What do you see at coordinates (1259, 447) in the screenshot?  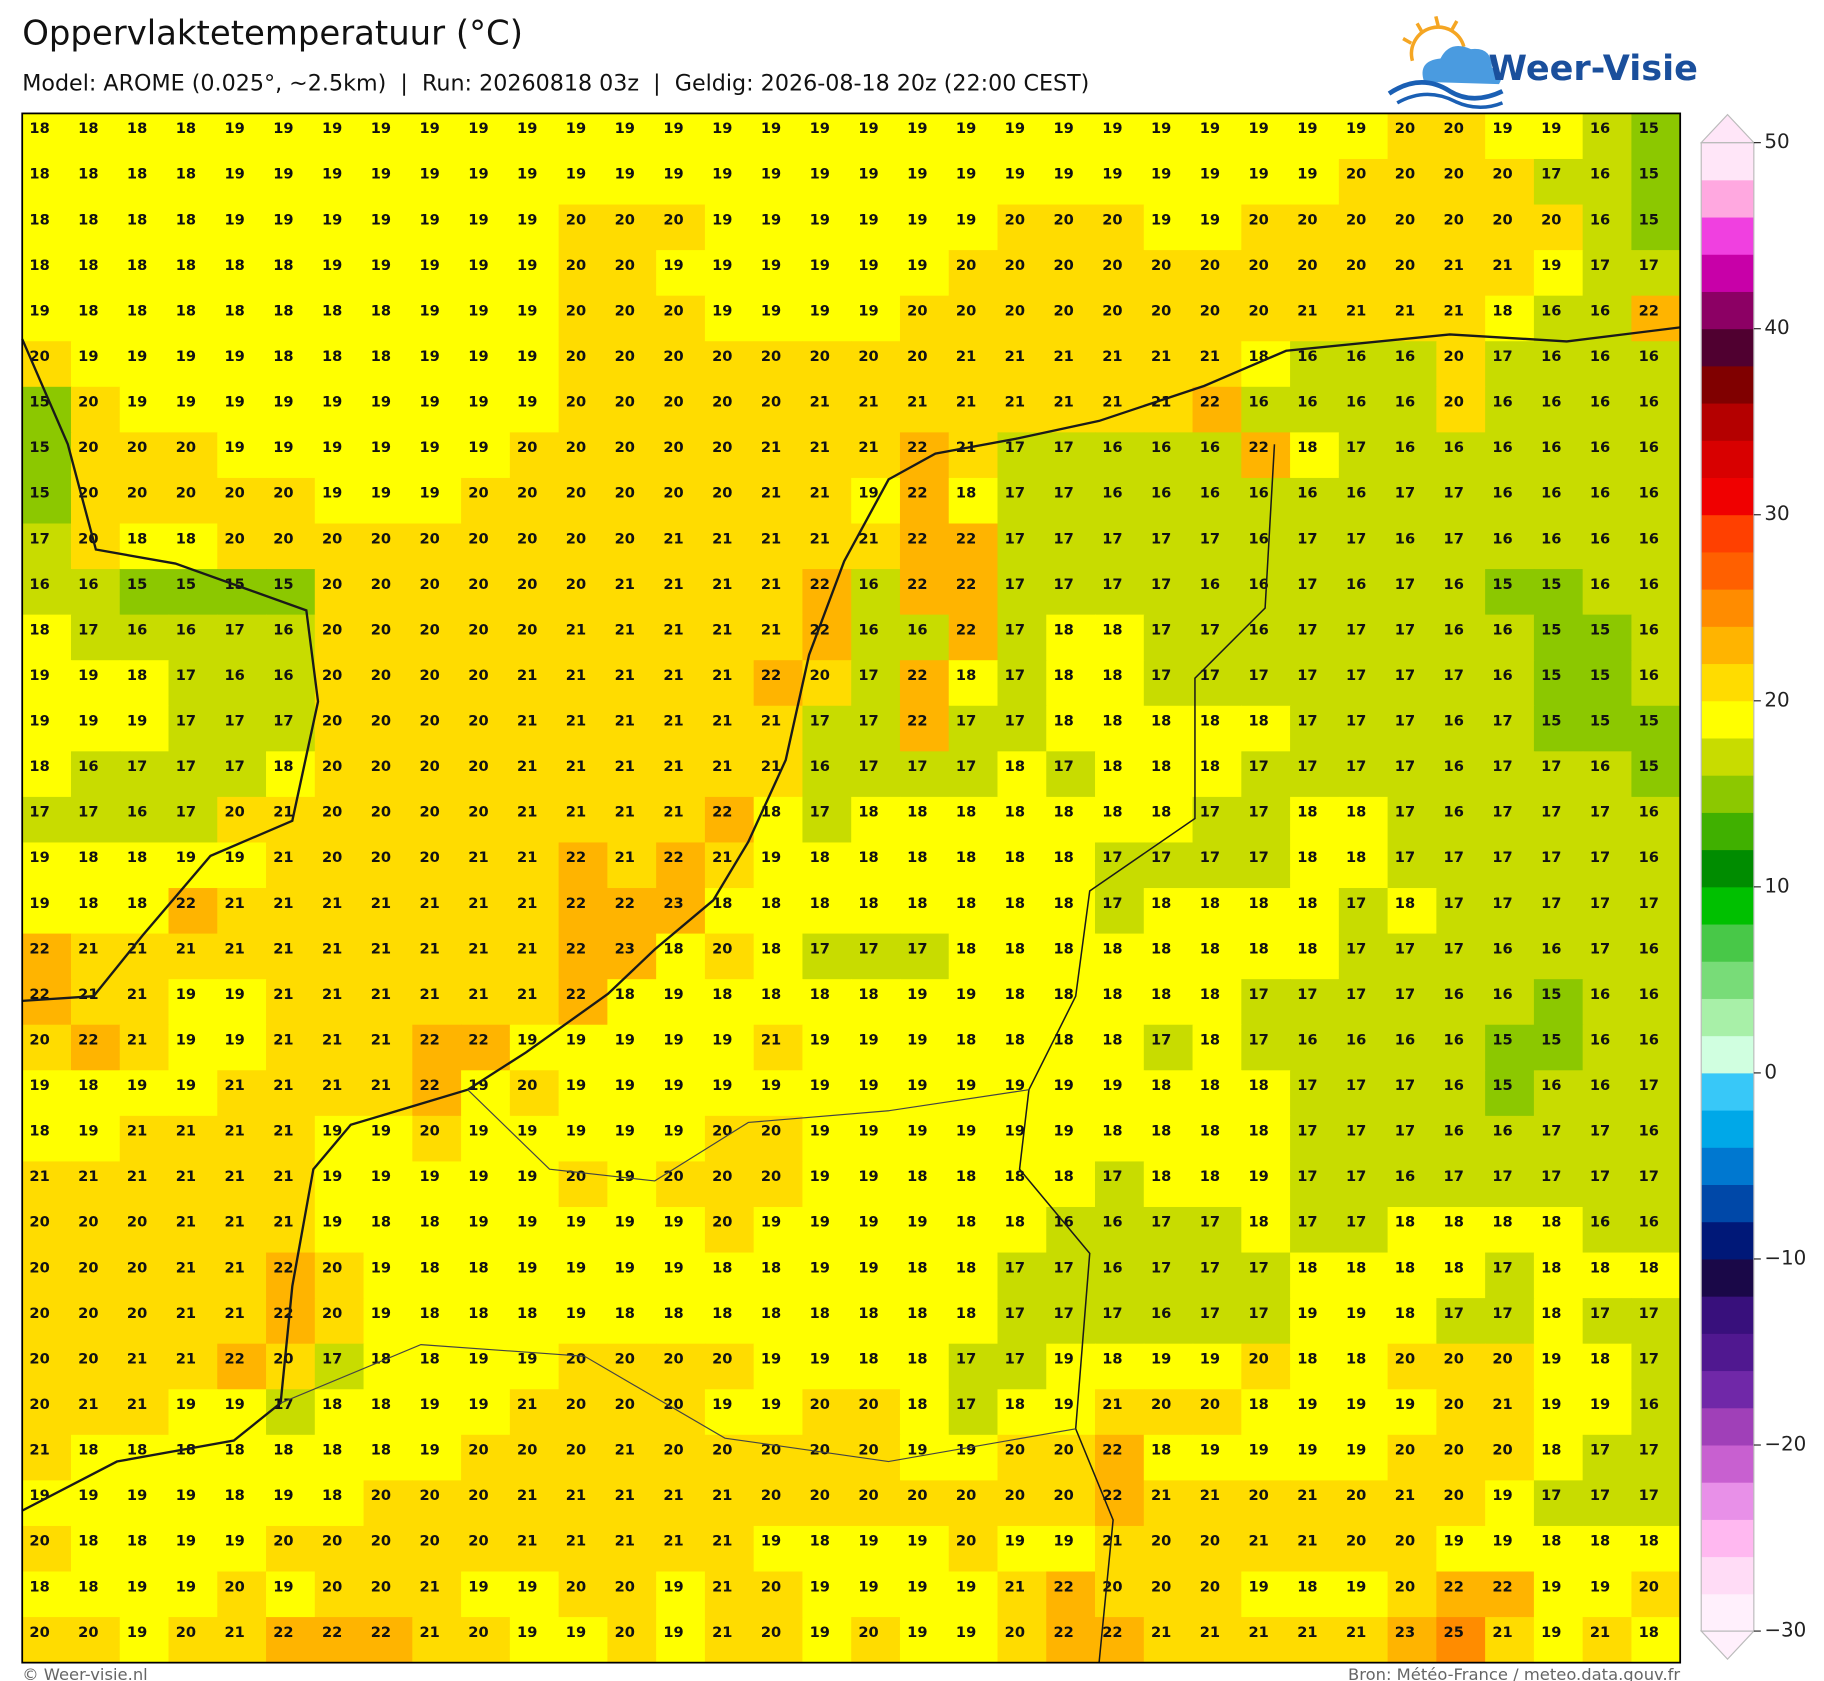 I see `temperature-label: 22` at bounding box center [1259, 447].